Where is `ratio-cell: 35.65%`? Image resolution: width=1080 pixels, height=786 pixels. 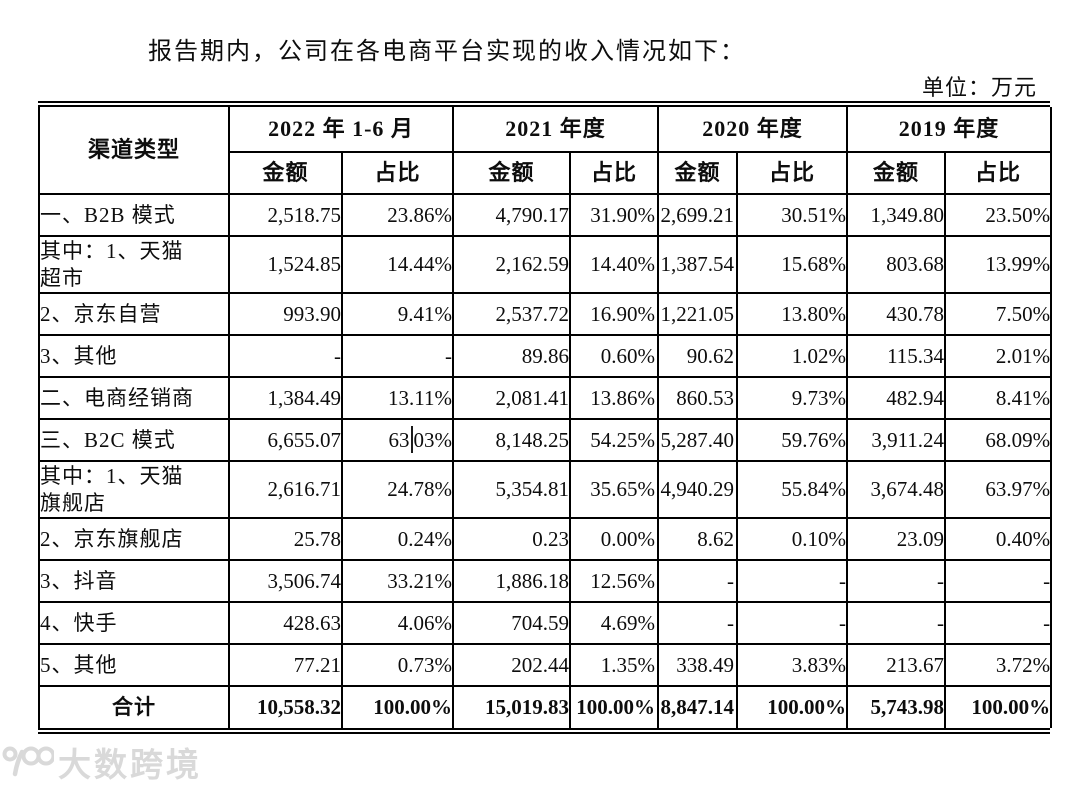
ratio-cell: 35.65% is located at coordinates (614, 489).